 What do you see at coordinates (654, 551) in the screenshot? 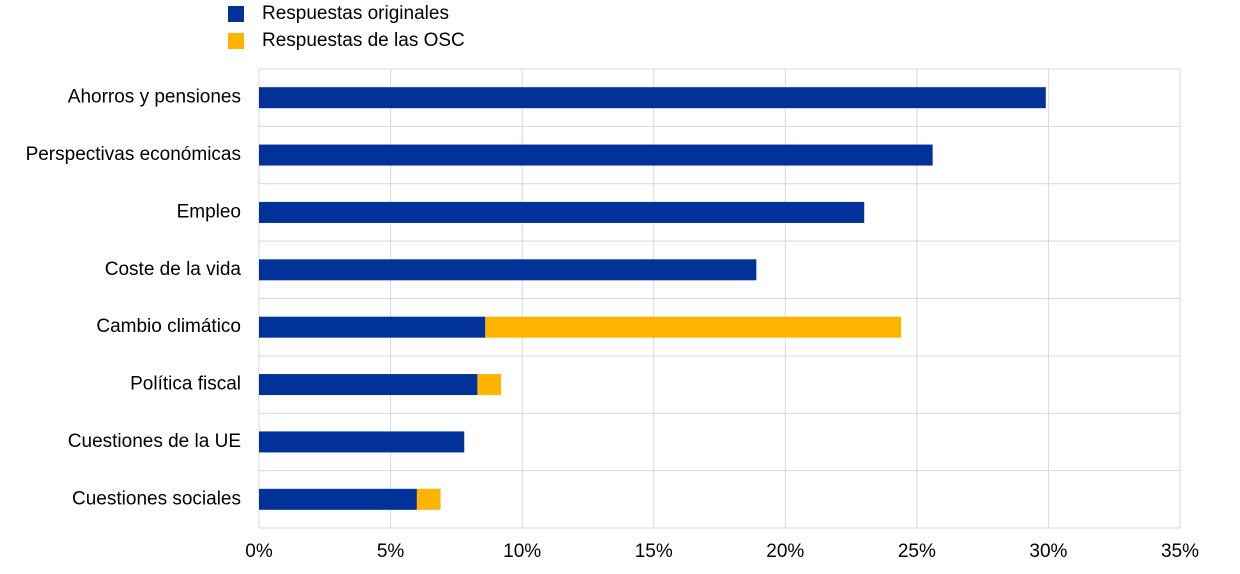
I see `x-tick-label: 15%` at bounding box center [654, 551].